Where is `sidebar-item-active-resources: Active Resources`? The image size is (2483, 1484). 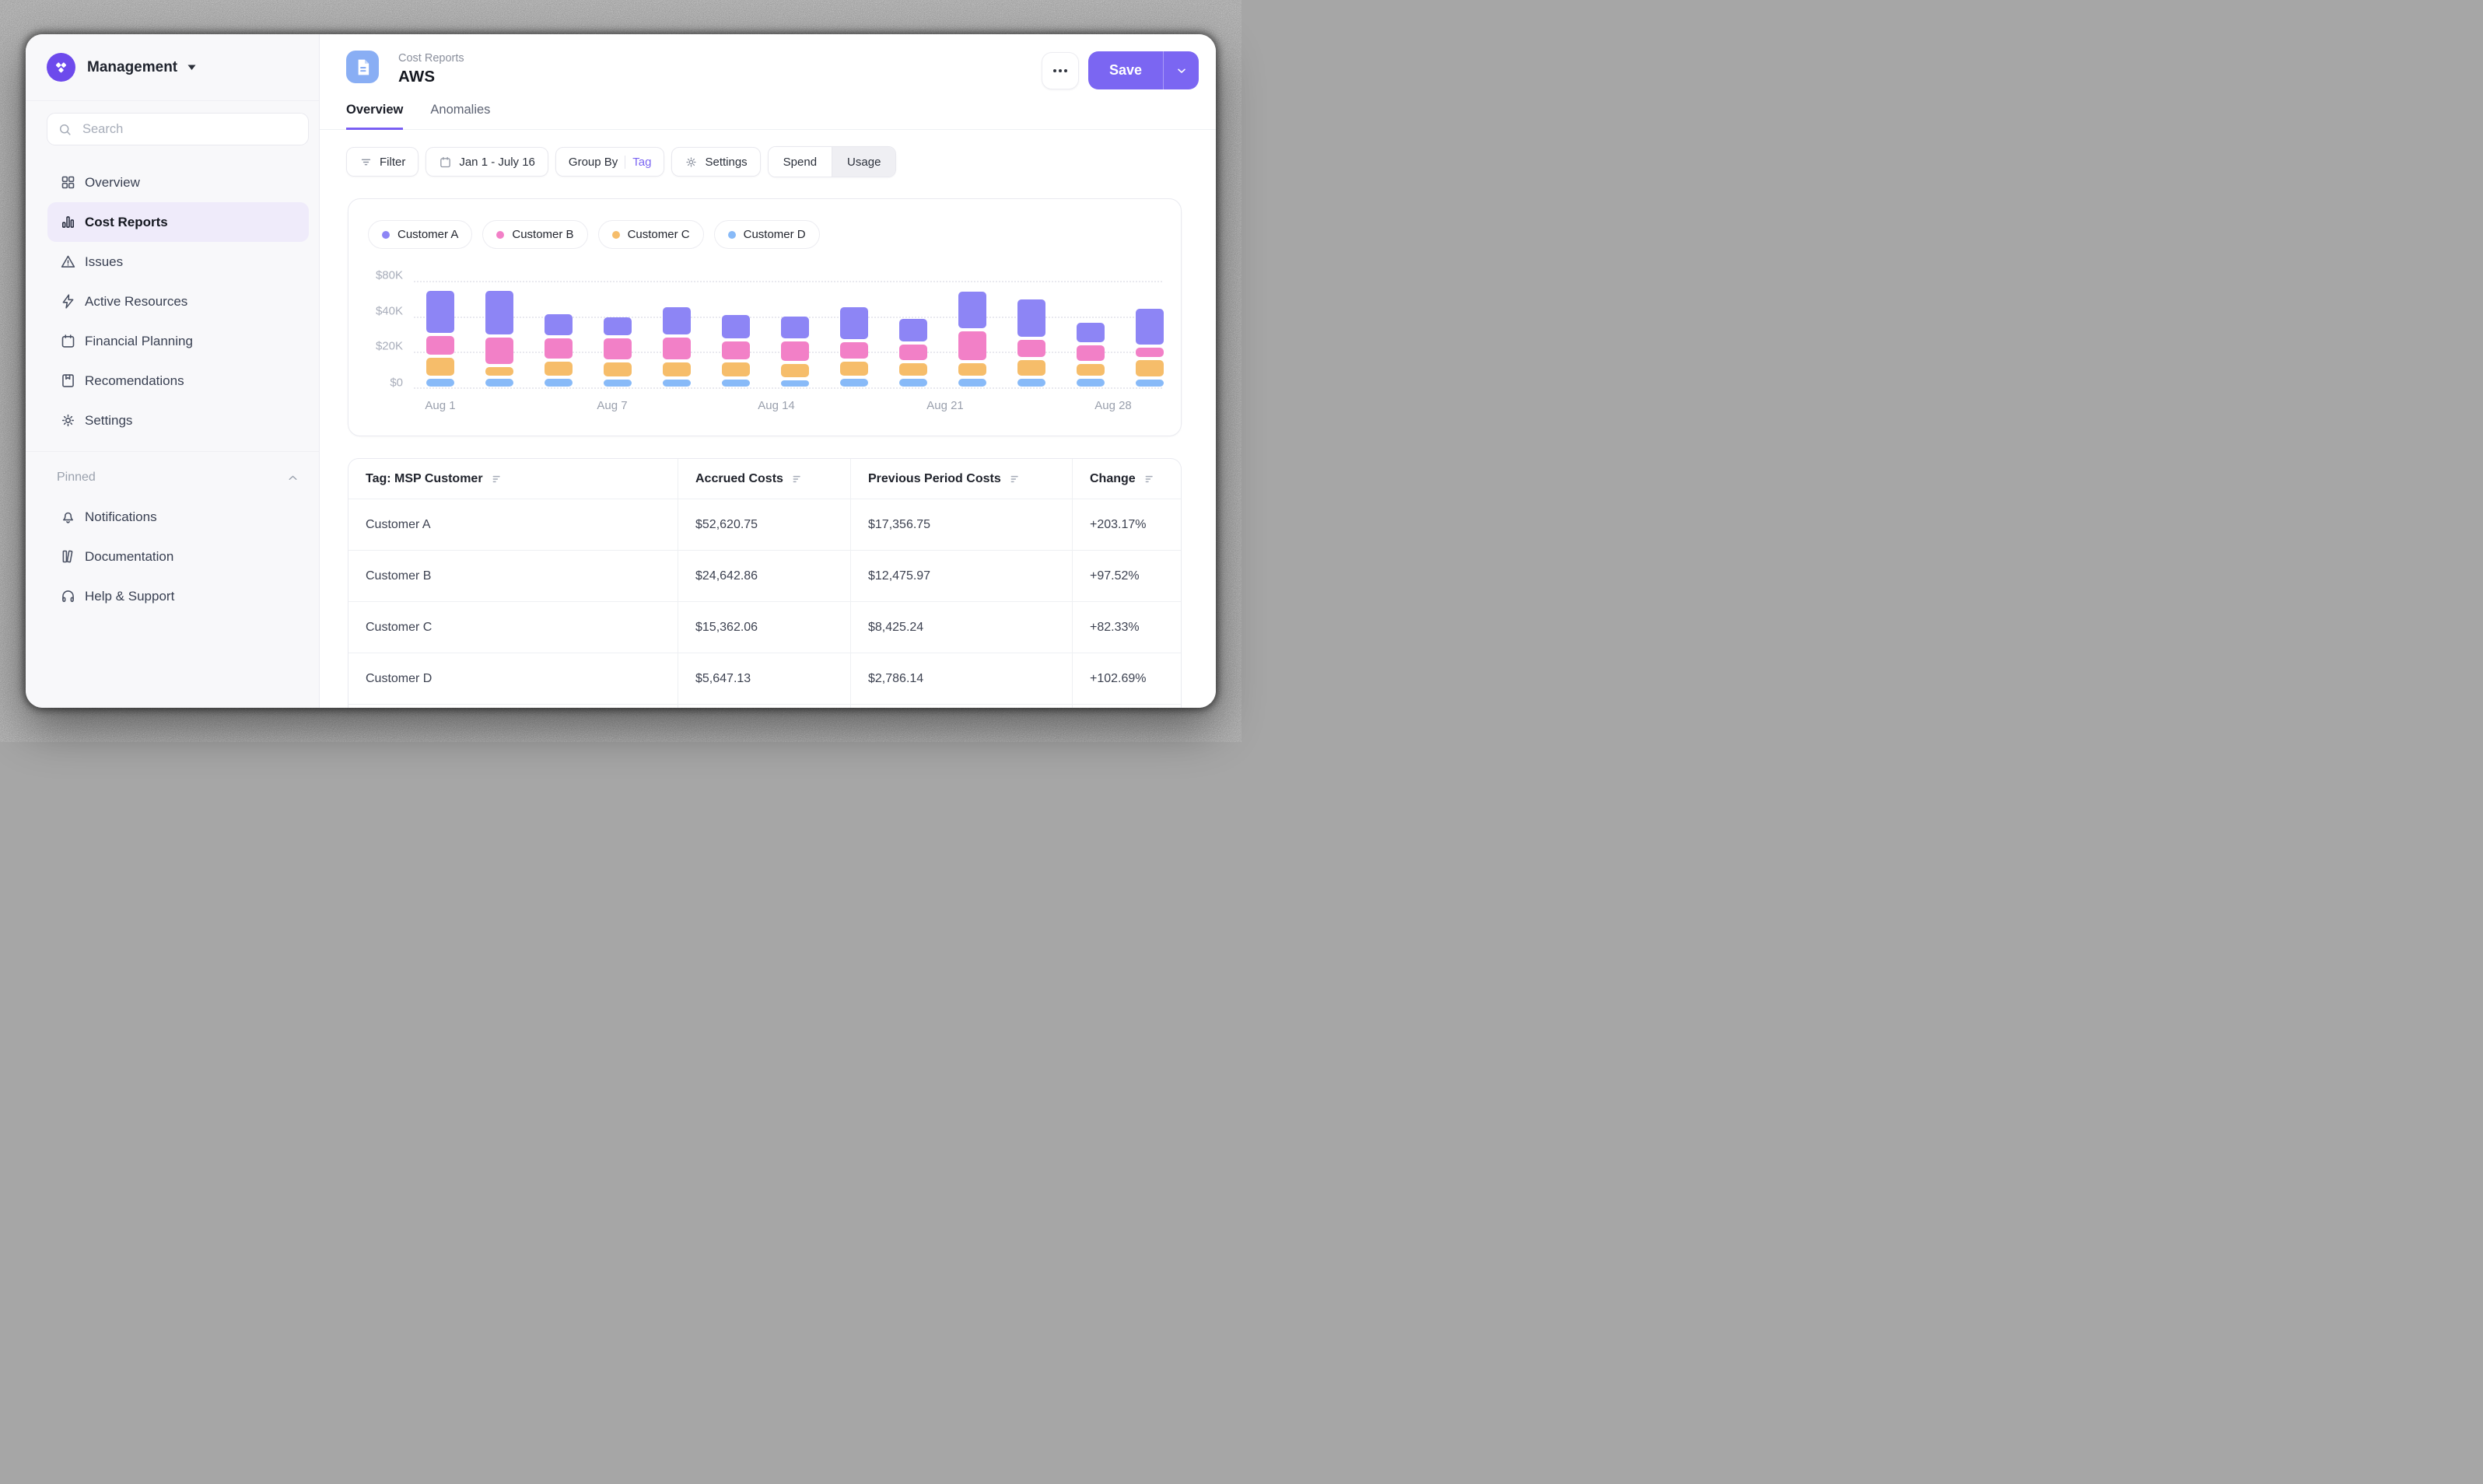
sidebar-item-active-resources: Active Resources is located at coordinates (178, 301).